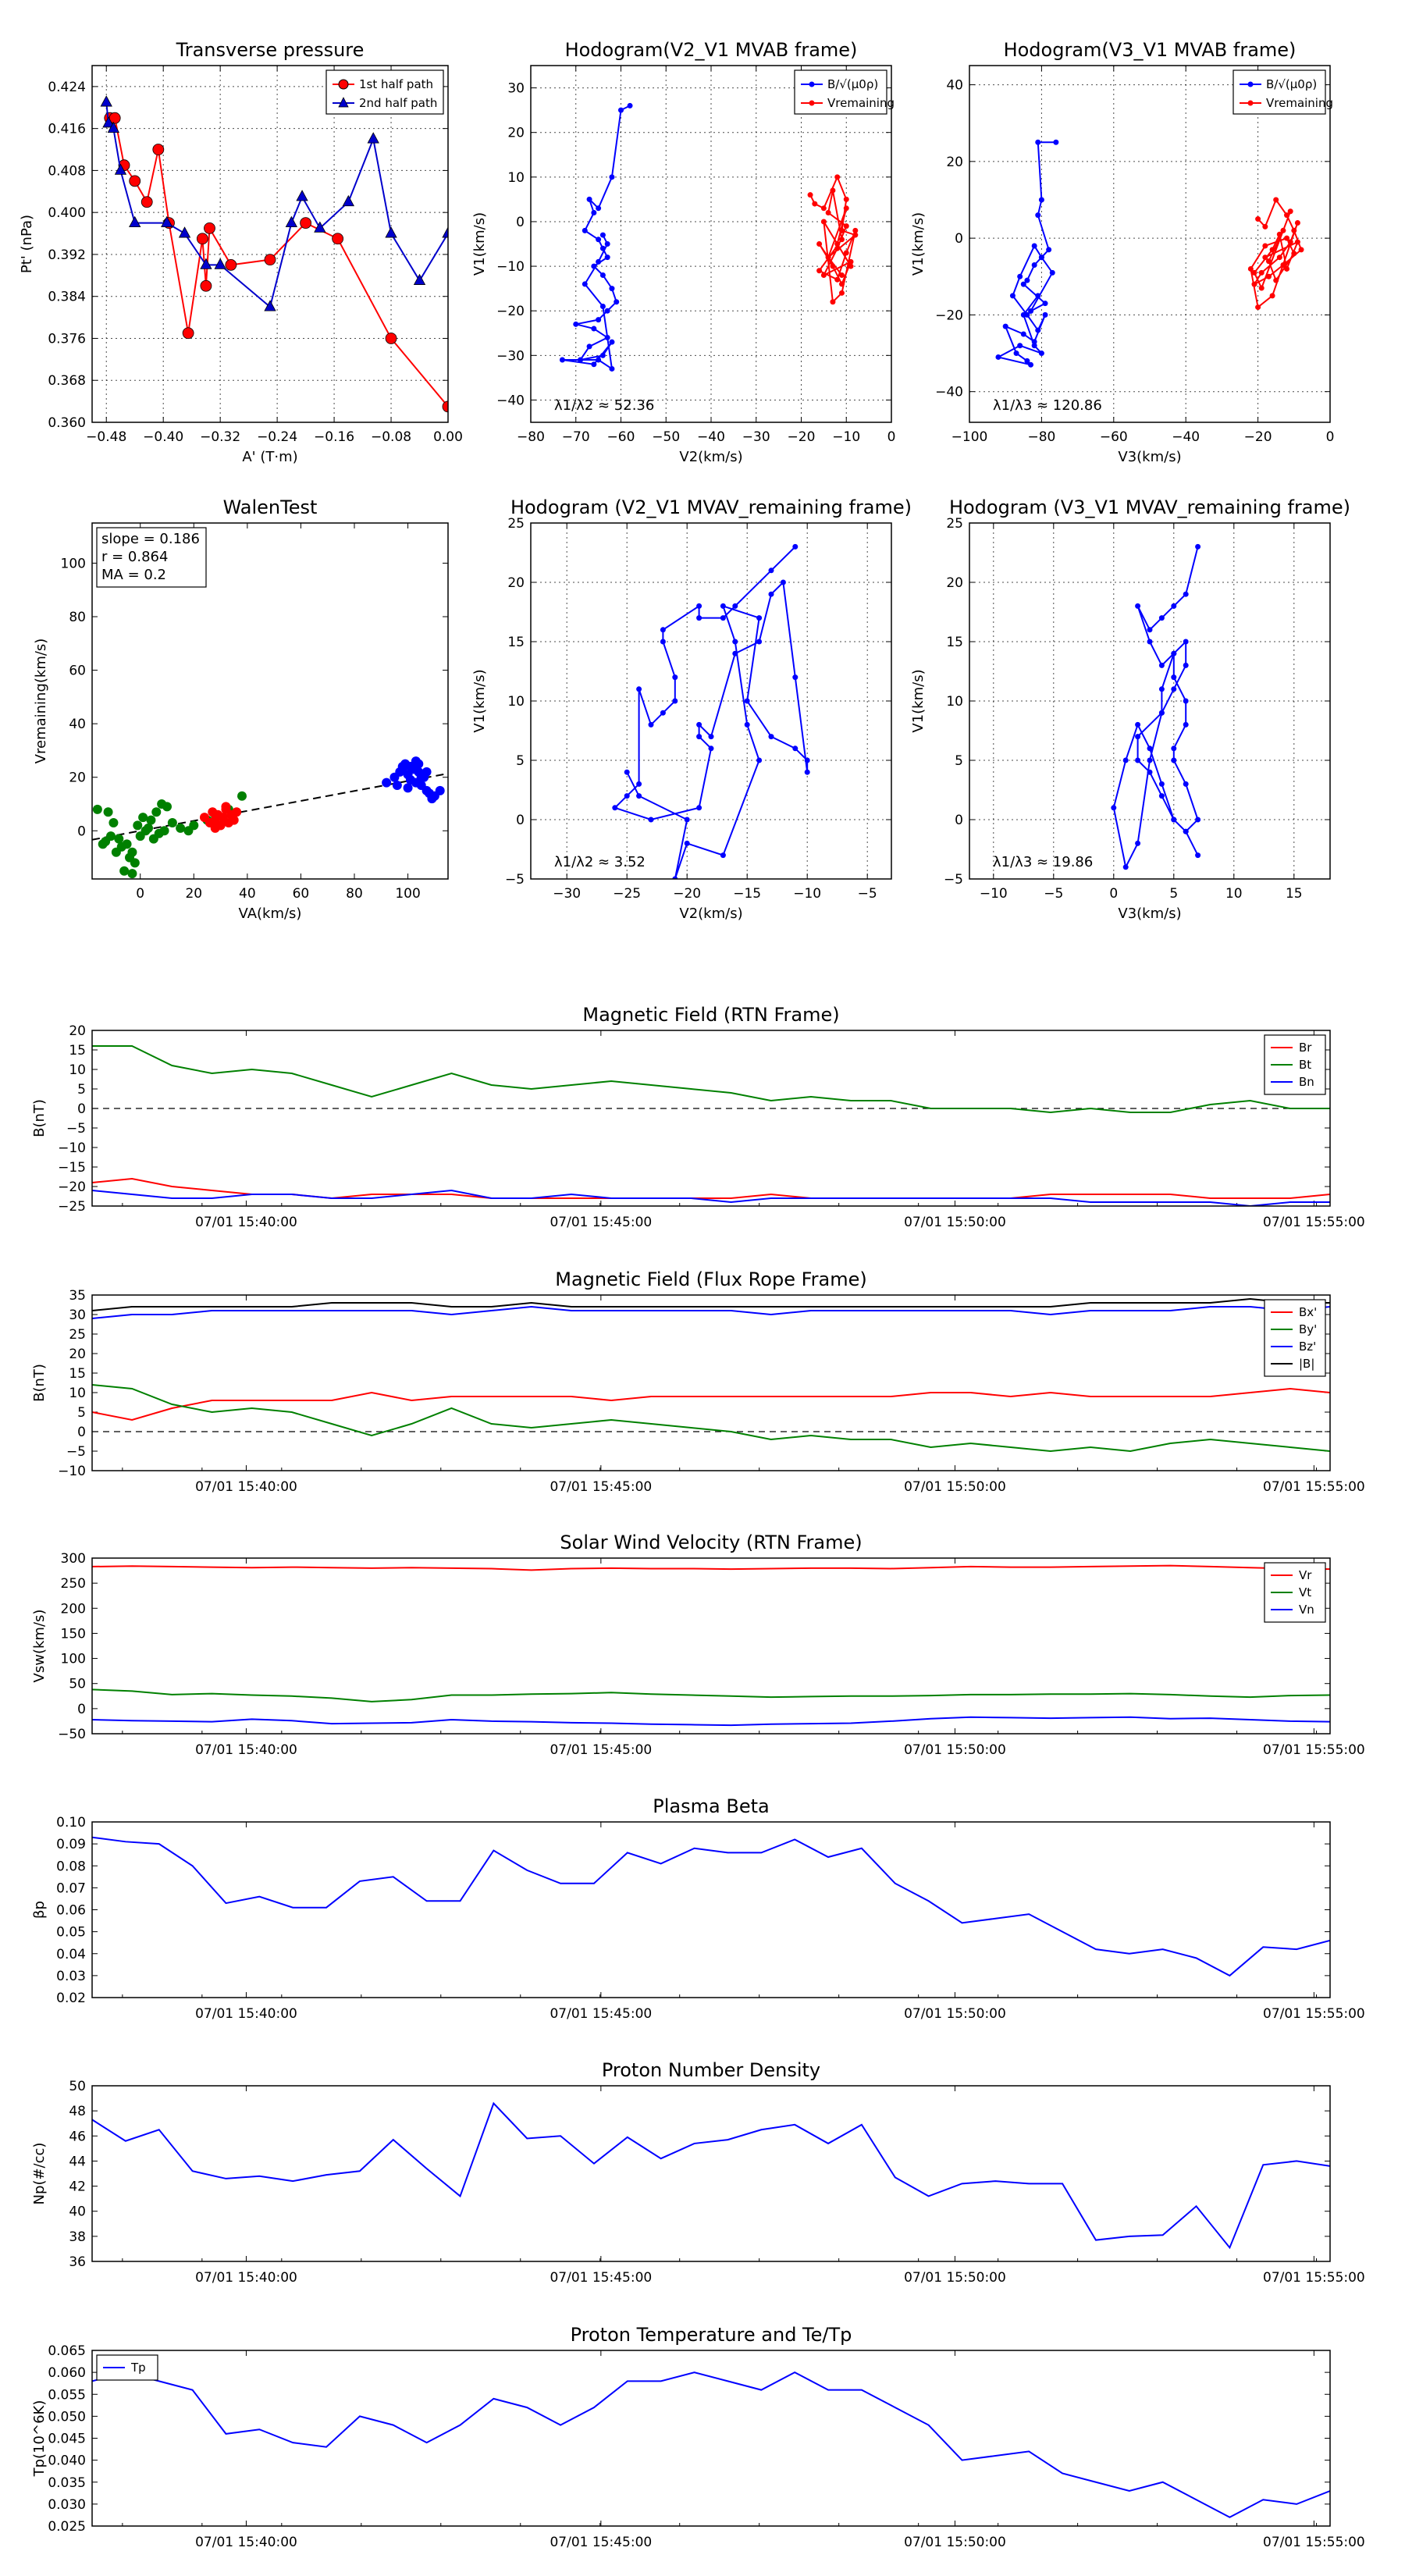 This screenshot has height=2576, width=1405. What do you see at coordinates (711, 1806) in the screenshot?
I see `chart-title: Plasma Beta` at bounding box center [711, 1806].